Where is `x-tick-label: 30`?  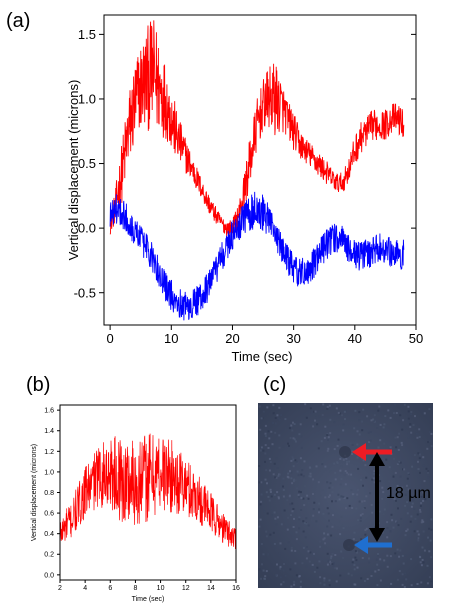
x-tick-label: 30 is located at coordinates (293, 338).